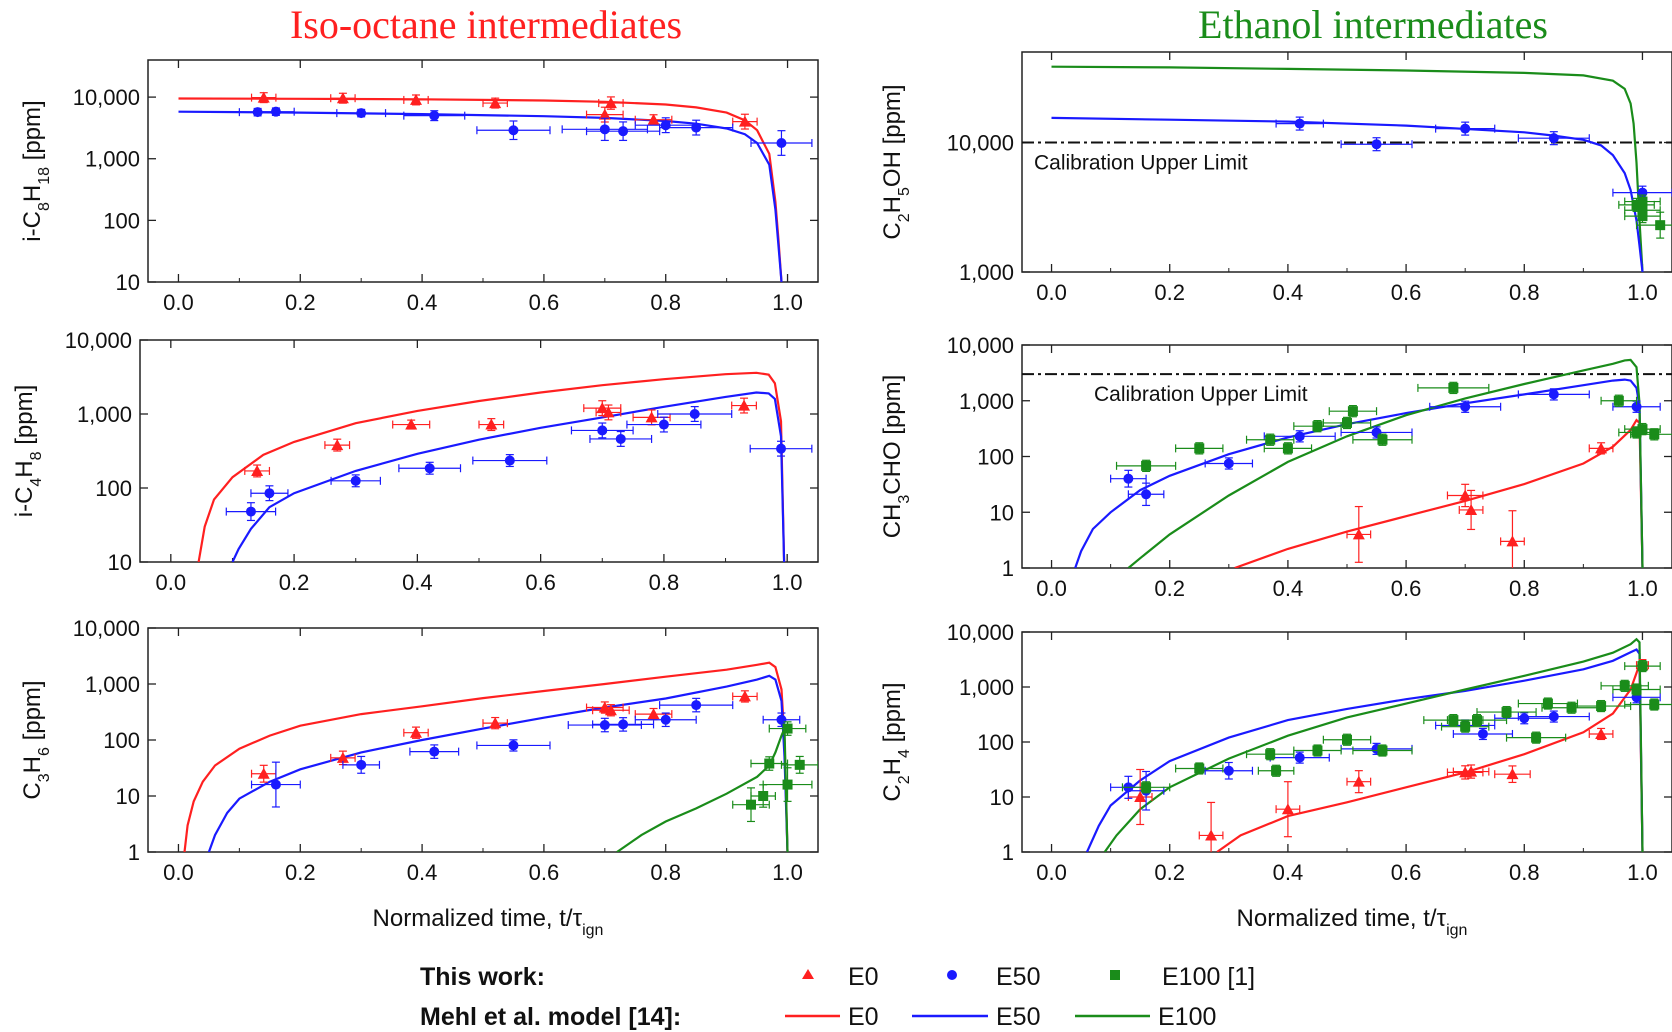 The image size is (1672, 1032). I want to click on y-axis-label: C2H5OH [ppm], so click(896, 161).